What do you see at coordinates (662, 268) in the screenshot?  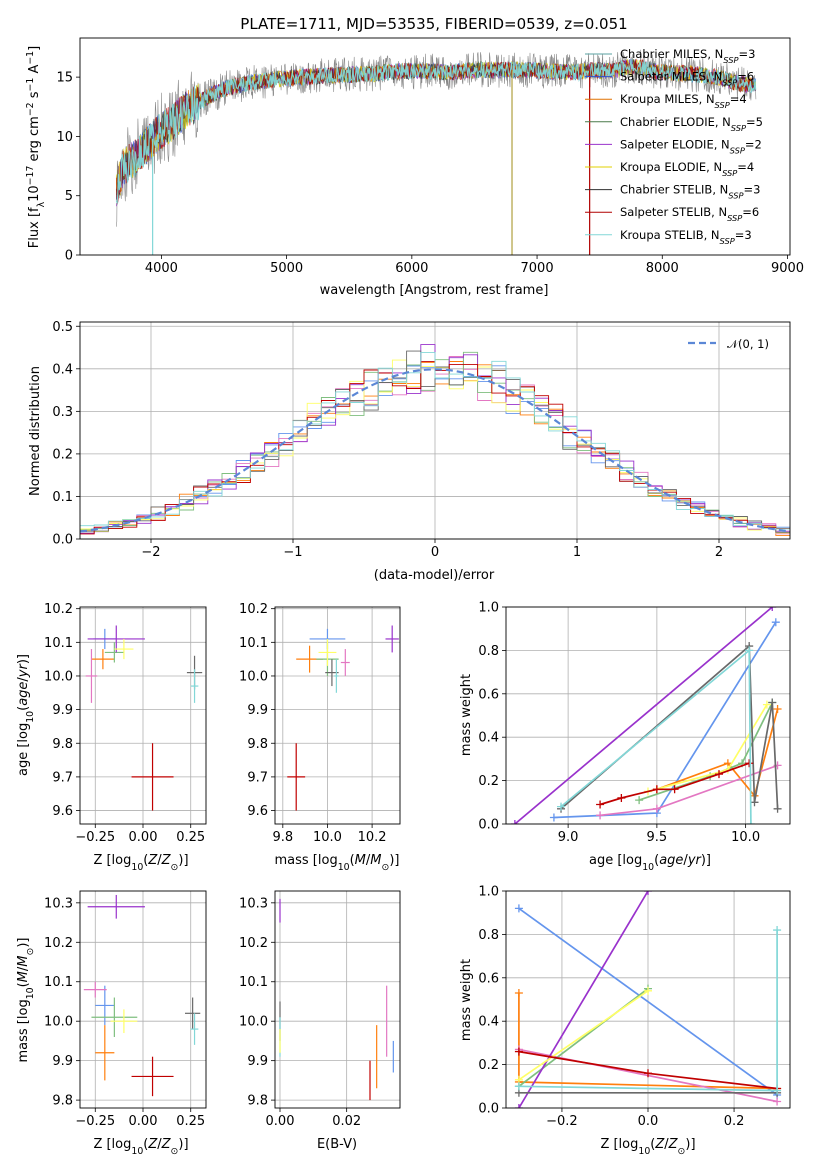 I see `x-tick-label: 8000` at bounding box center [662, 268].